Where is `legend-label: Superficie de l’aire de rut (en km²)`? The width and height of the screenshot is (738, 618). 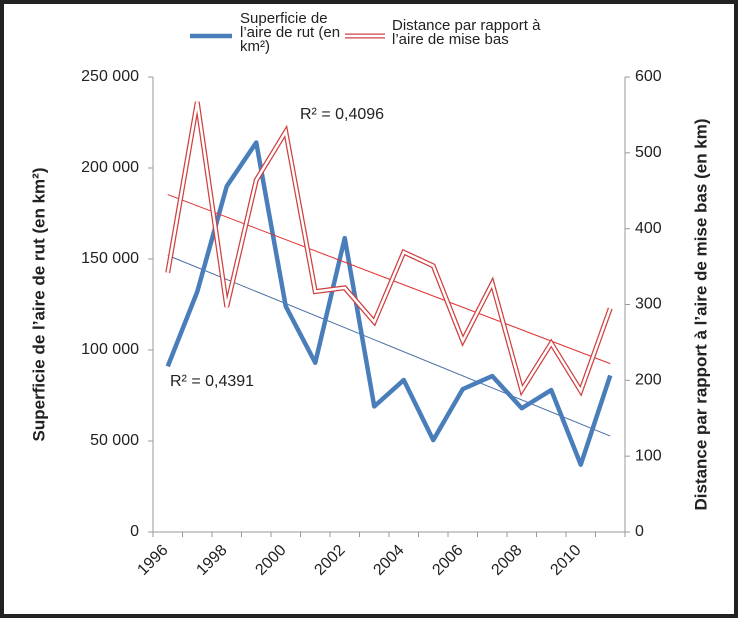
legend-label: Superficie de l’aire de rut (en km²) is located at coordinates (290, 32).